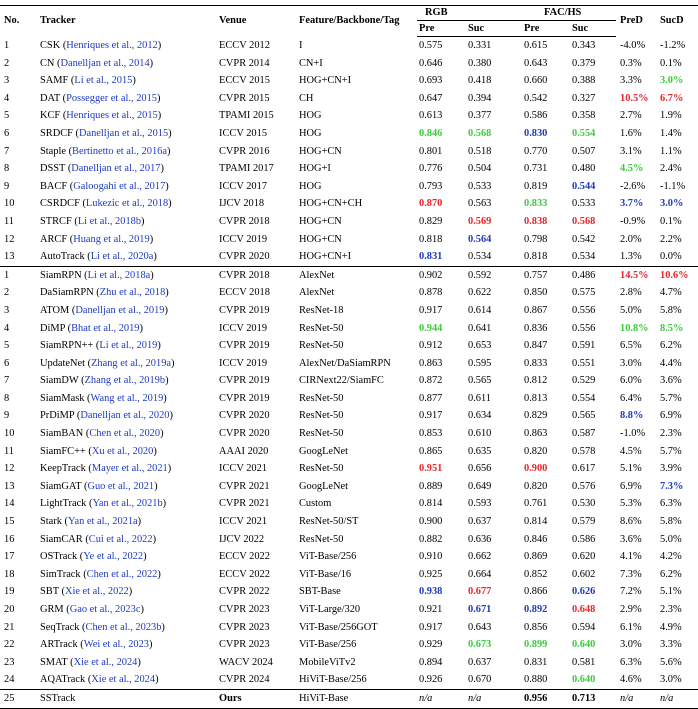  I want to click on cell-tracker: AutoTrack (Li et al., 2020a), so click(98, 257).